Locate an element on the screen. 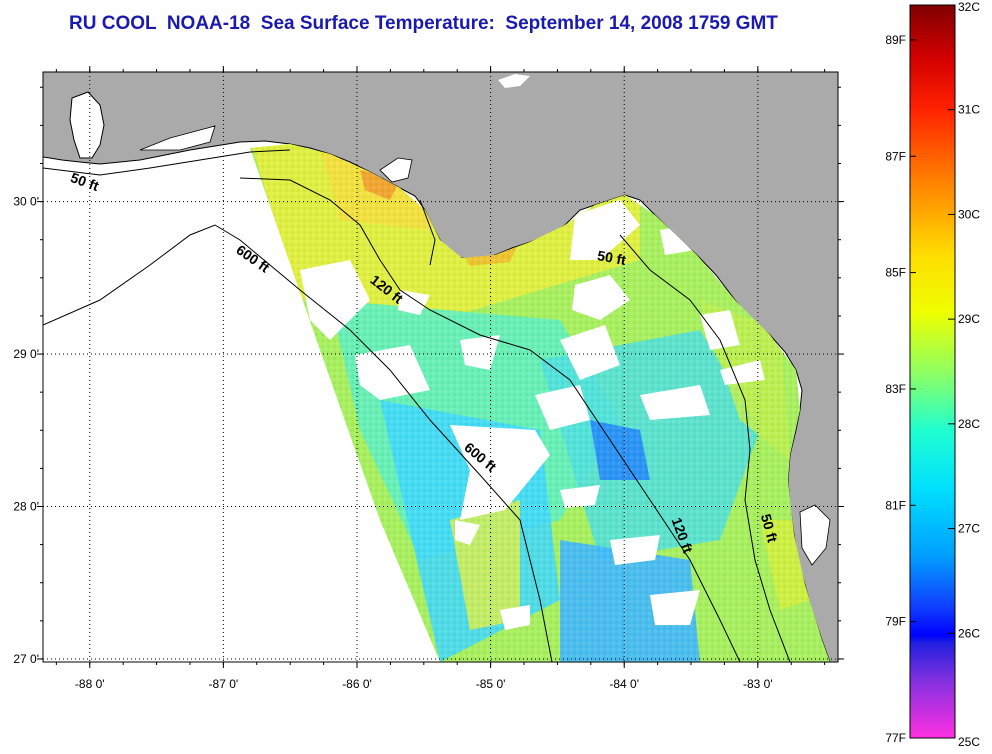 The height and width of the screenshot is (754, 992). colorbar-label-c: 31C is located at coordinates (969, 110).